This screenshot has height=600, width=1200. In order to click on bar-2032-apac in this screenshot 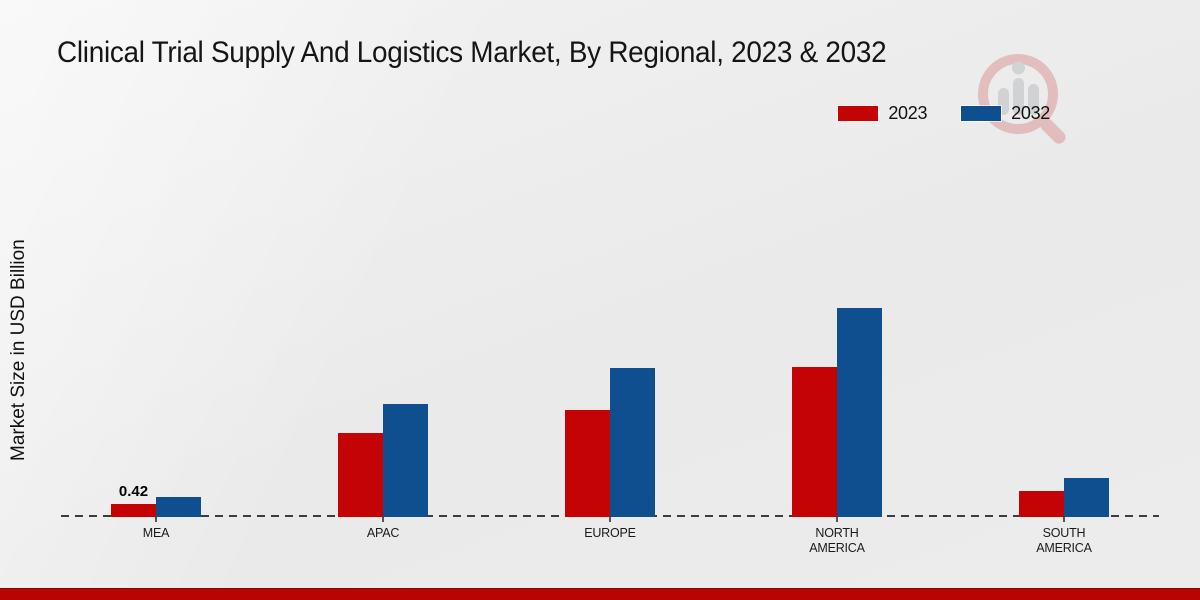, I will do `click(405, 460)`.